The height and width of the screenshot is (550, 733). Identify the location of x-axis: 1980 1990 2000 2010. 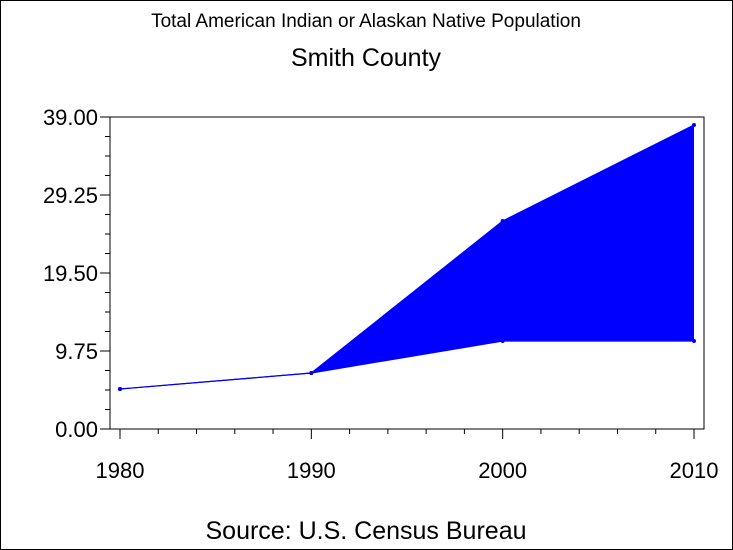
(407, 456).